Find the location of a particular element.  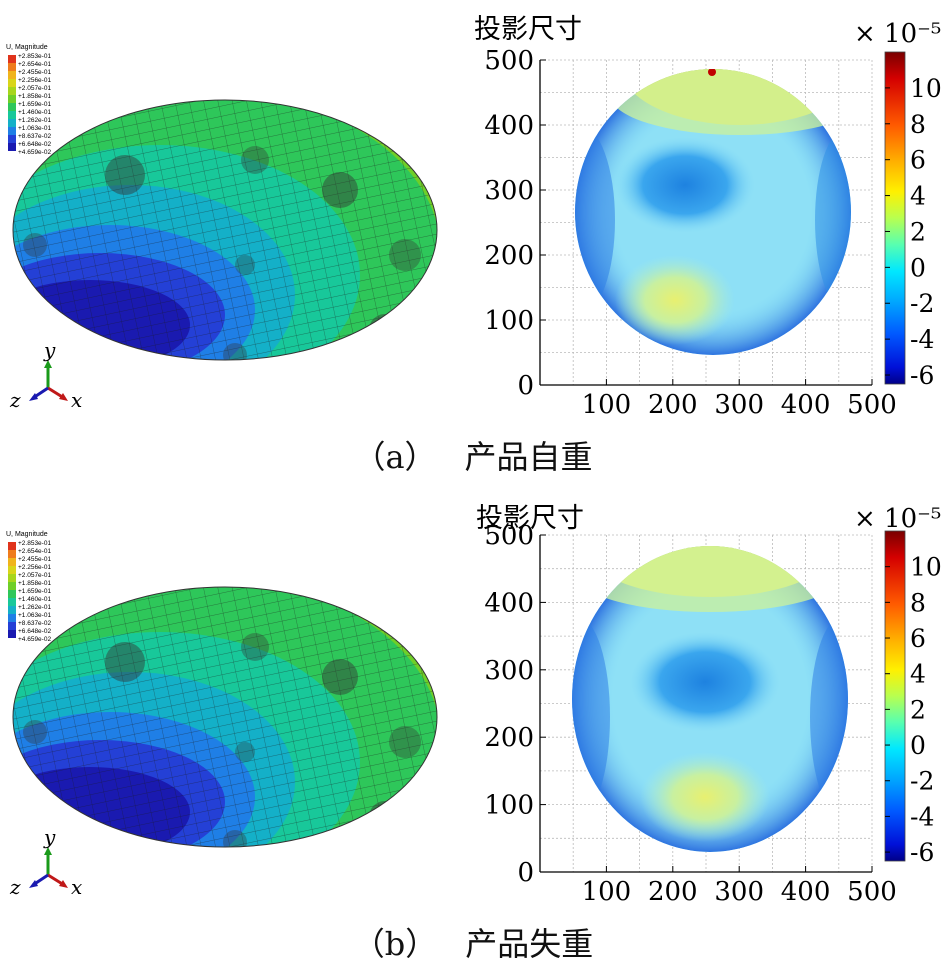

caption-label: （b） is located at coordinates (395, 944).